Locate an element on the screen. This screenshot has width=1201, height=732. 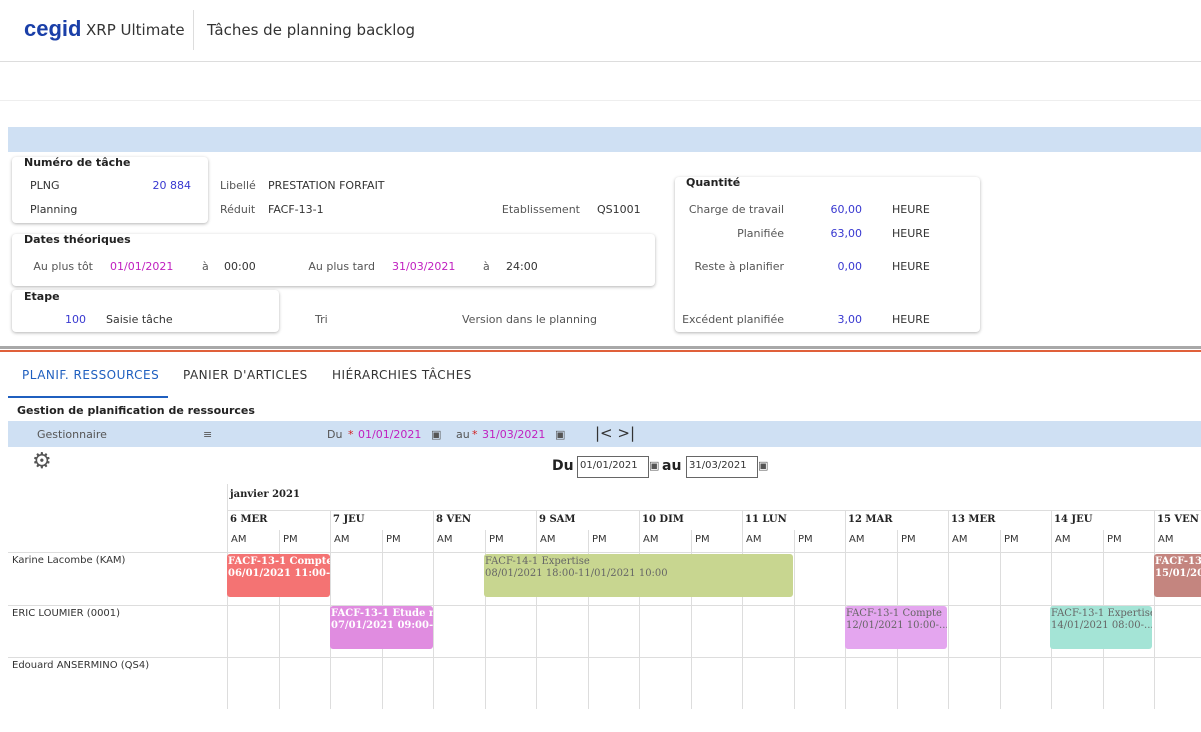
tab: PLANIF. RESSOURCES is located at coordinates (91, 375).